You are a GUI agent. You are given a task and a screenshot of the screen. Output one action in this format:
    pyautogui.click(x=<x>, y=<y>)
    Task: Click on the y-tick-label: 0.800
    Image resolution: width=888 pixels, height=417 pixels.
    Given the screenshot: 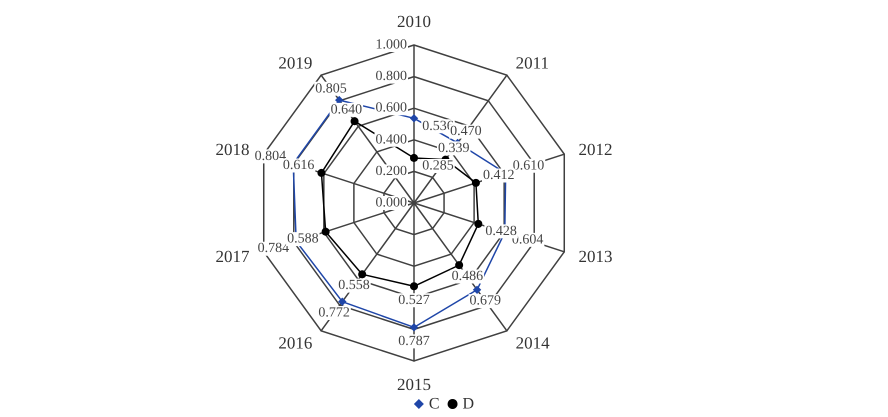 What is the action you would take?
    pyautogui.click(x=391, y=76)
    